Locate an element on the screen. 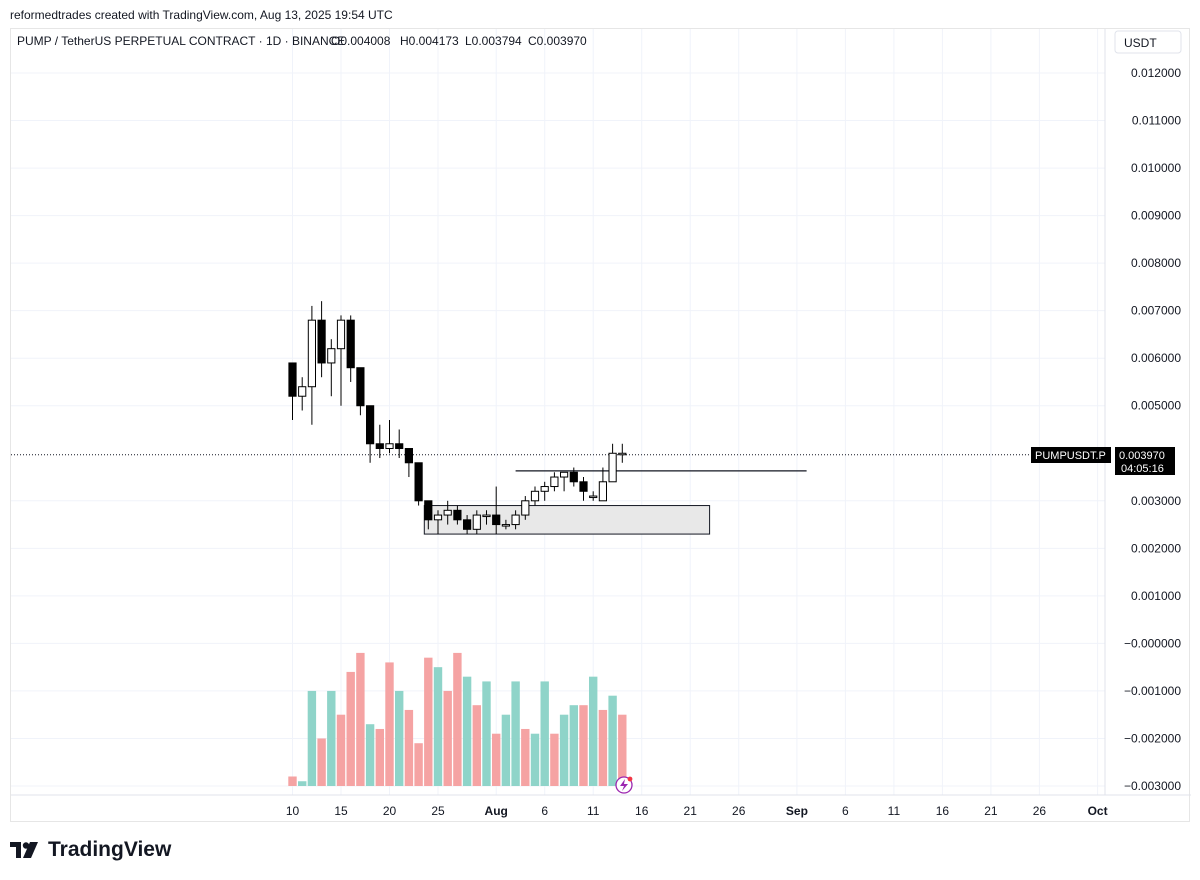  x-tick-label: 15 is located at coordinates (341, 811).